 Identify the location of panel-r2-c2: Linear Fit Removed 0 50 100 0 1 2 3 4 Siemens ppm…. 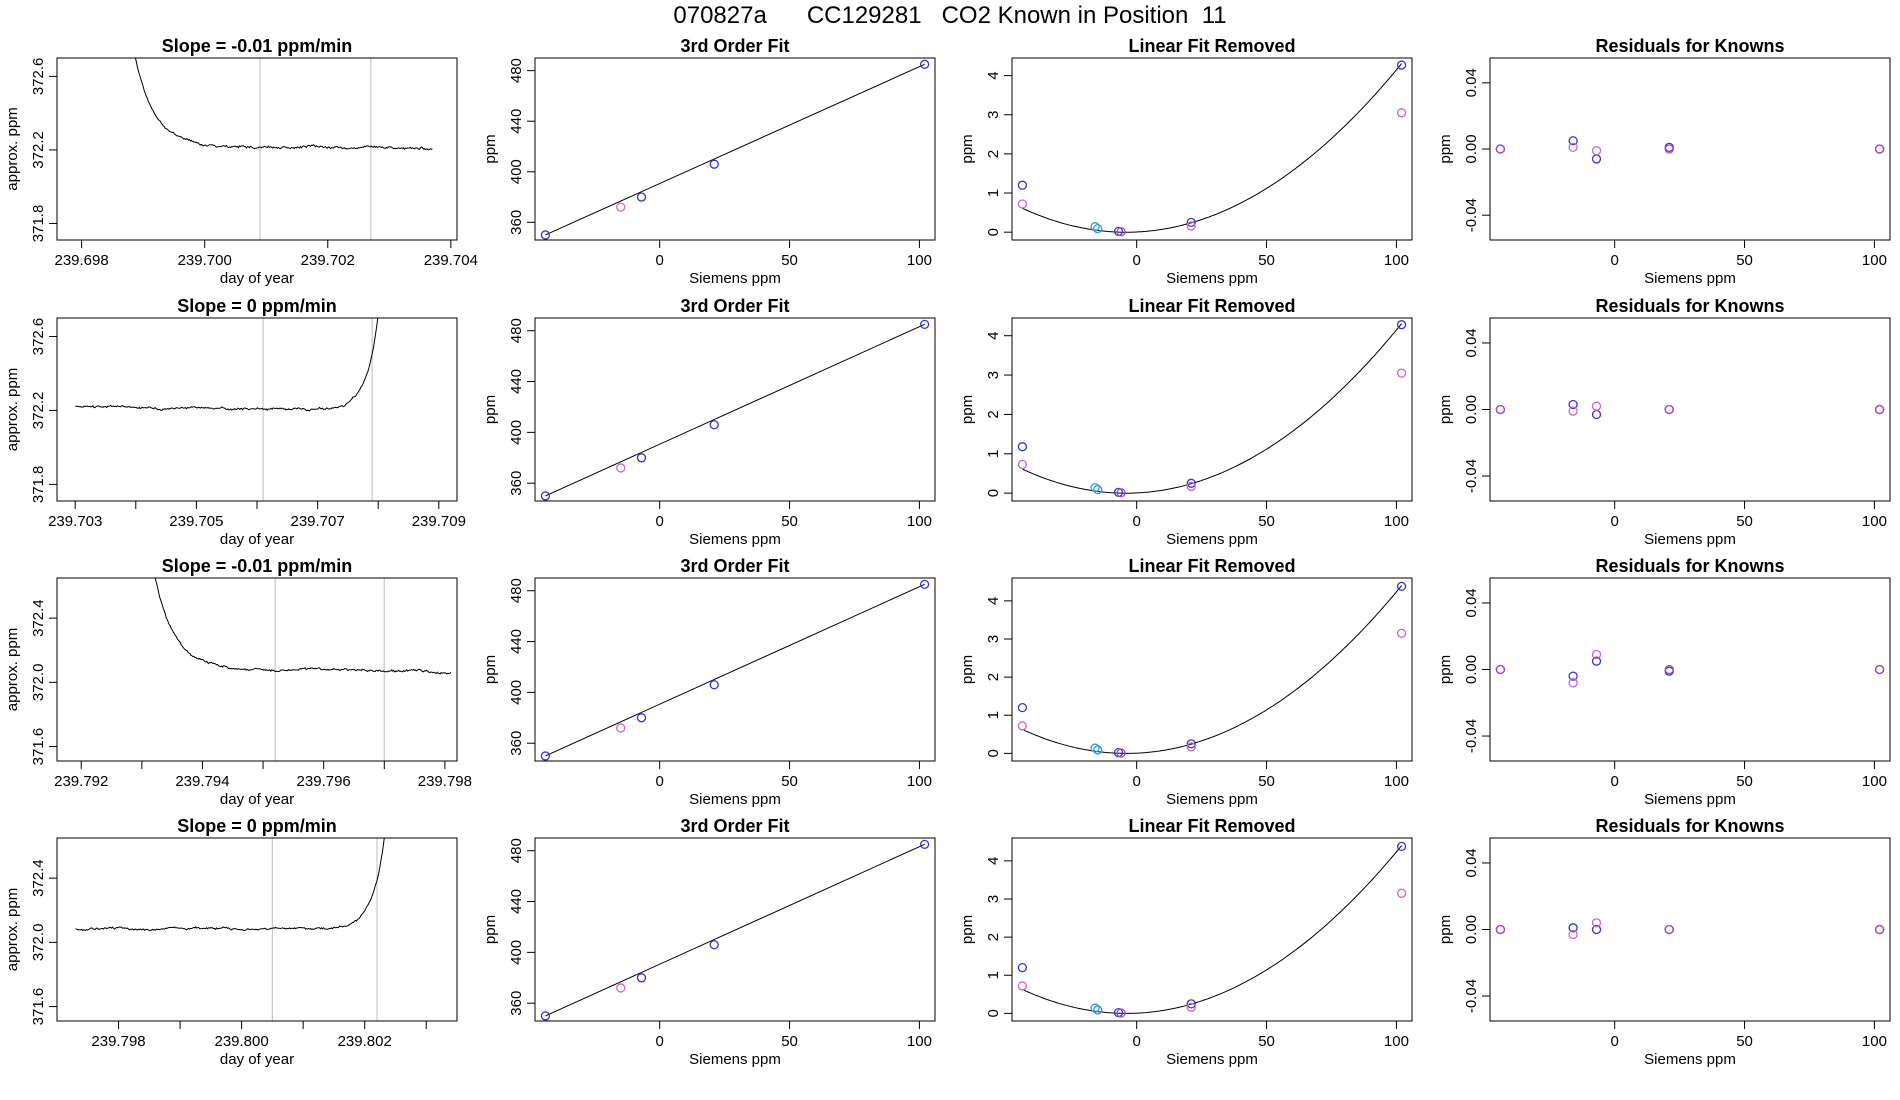
(1186, 682).